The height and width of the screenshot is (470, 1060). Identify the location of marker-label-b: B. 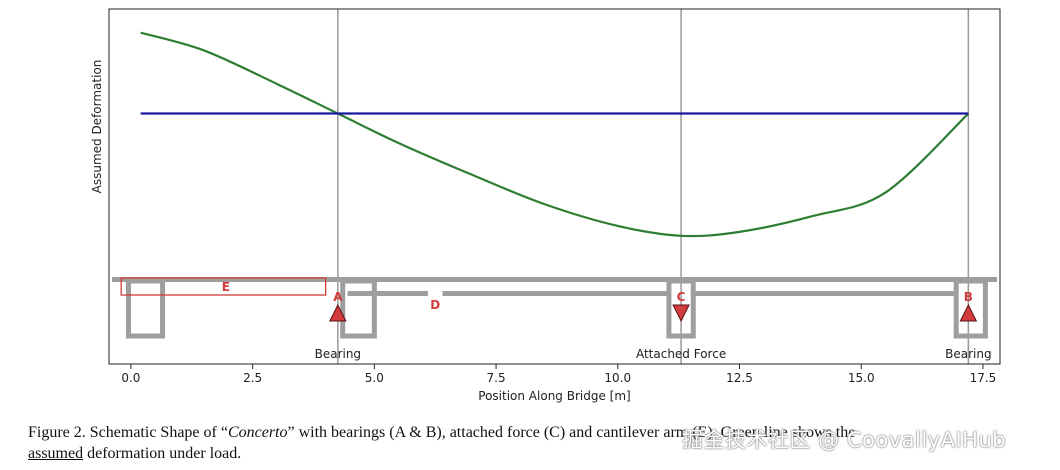
(968, 297).